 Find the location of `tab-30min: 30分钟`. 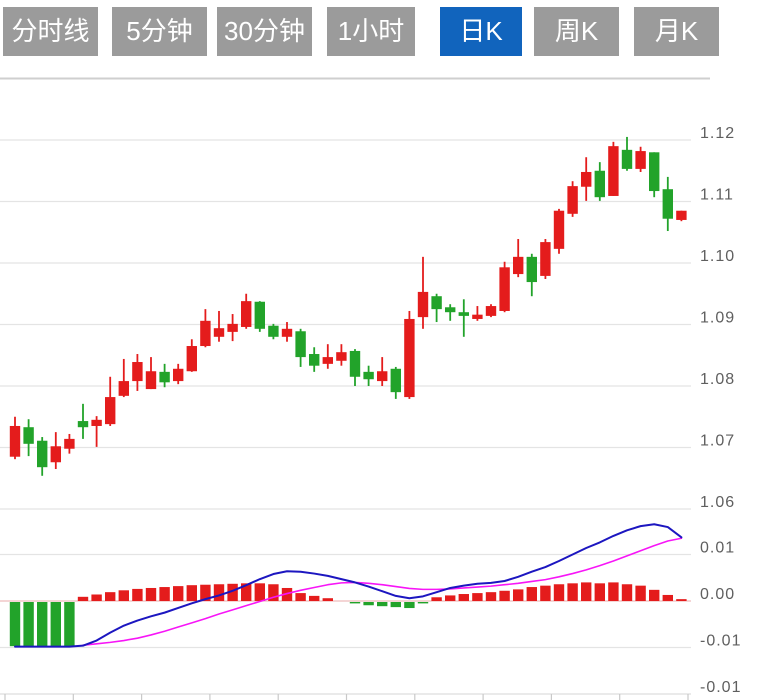

tab-30min: 30分钟 is located at coordinates (264, 31).